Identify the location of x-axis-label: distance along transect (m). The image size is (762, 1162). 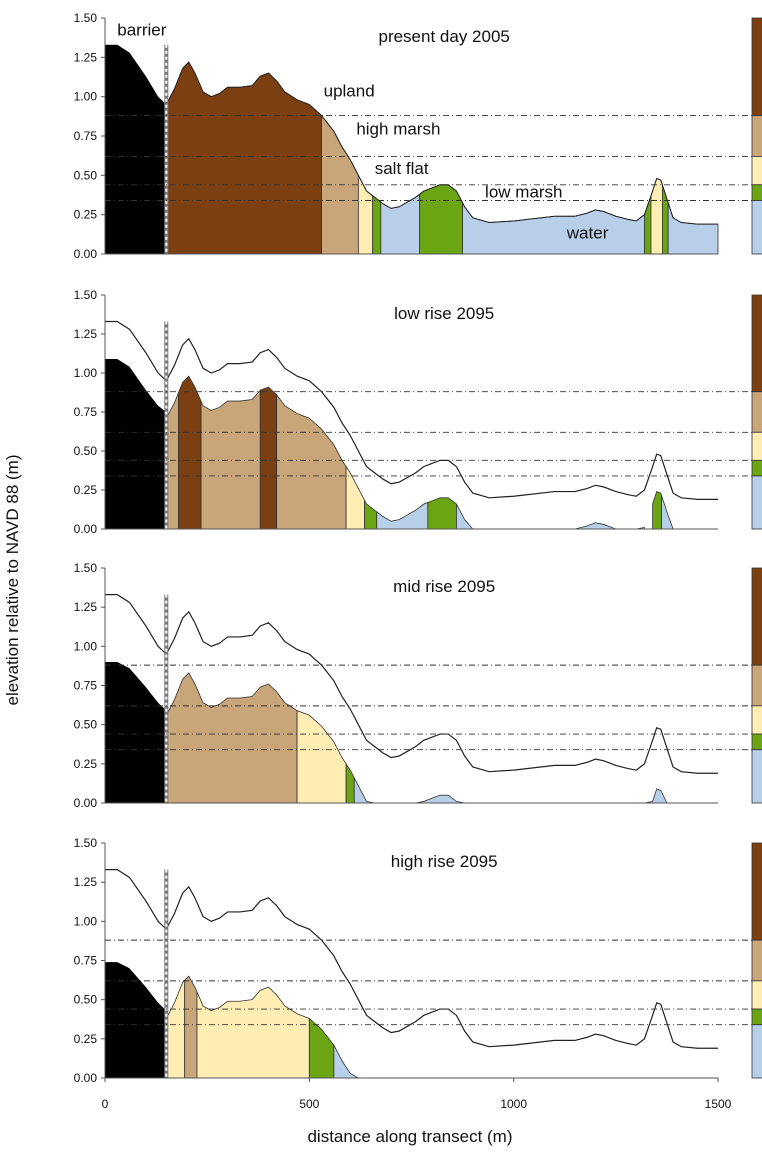
(409, 1136).